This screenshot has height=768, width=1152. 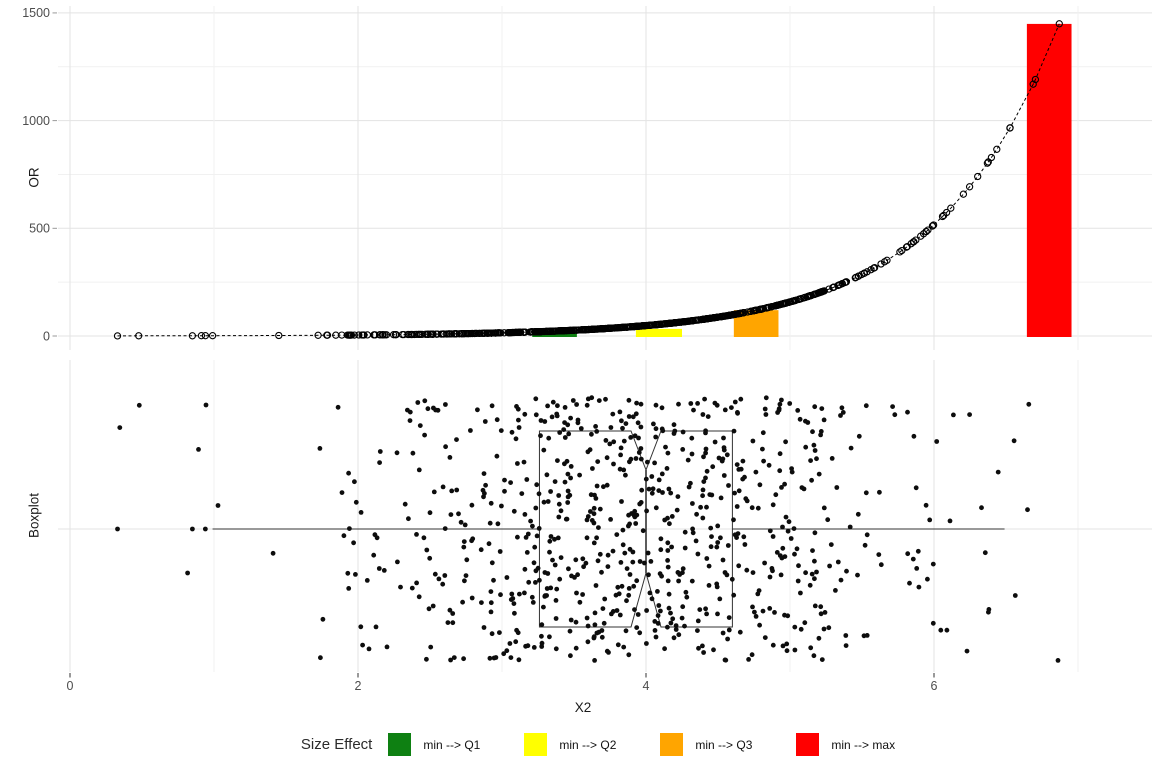 I want to click on legend-item-1: min --> Q1, so click(x=434, y=744).